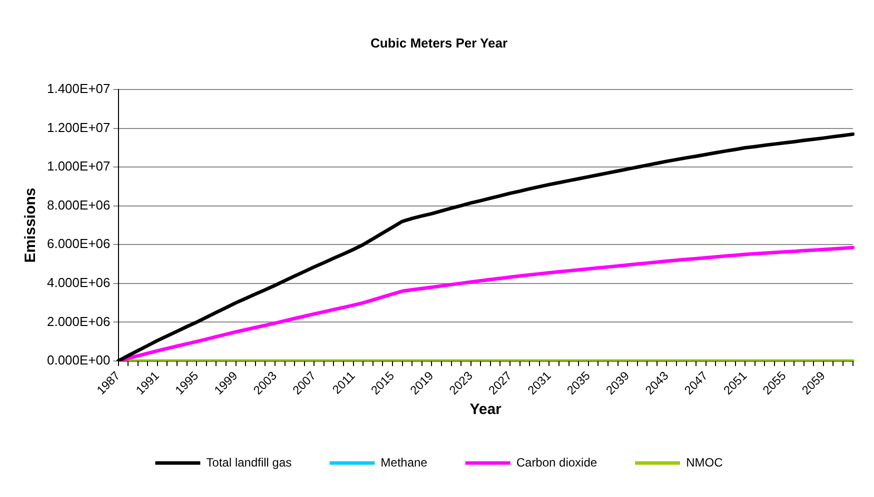 The width and height of the screenshot is (874, 497). What do you see at coordinates (78, 88) in the screenshot?
I see `y-tick-label: 1.400E+07` at bounding box center [78, 88].